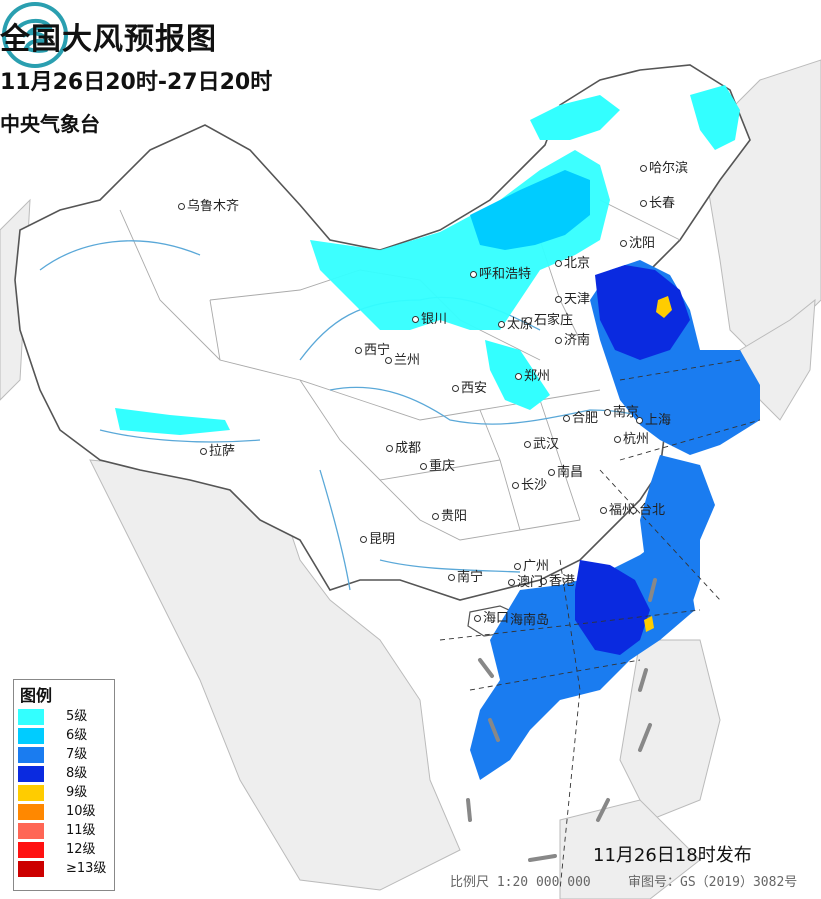 The width and height of the screenshot is (821, 899). What do you see at coordinates (647, 511) in the screenshot?
I see `city-label-taipei: 台北` at bounding box center [647, 511].